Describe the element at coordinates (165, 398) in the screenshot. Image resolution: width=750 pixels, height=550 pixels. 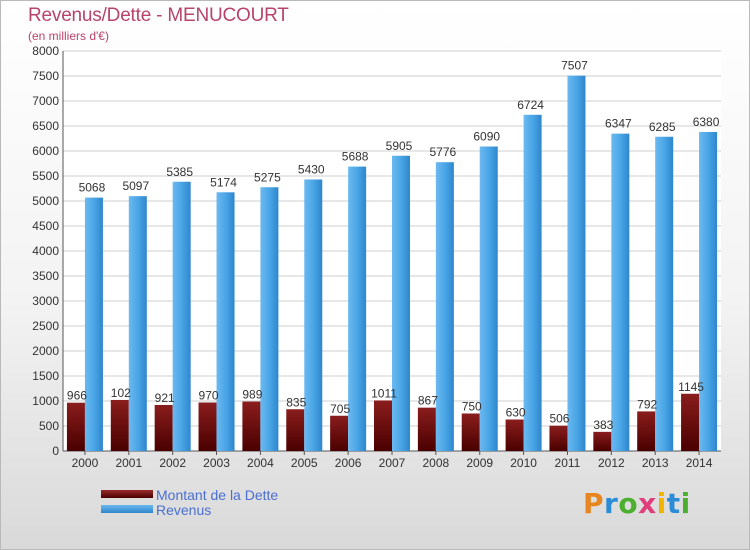
I see `debt-data-label: 921` at that location.